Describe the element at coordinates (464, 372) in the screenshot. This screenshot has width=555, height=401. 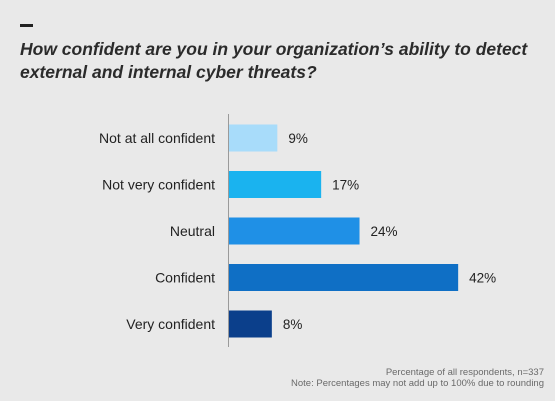
I see `footnote-sample-size: Percentage of all respondents, n=337` at that location.